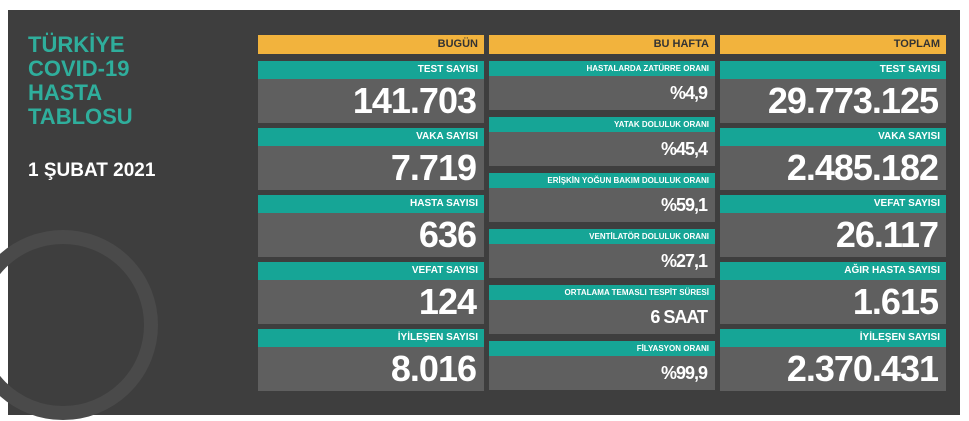 The image size is (969, 421). What do you see at coordinates (92, 170) in the screenshot?
I see `date: 1 ŞUBAT 2021` at bounding box center [92, 170].